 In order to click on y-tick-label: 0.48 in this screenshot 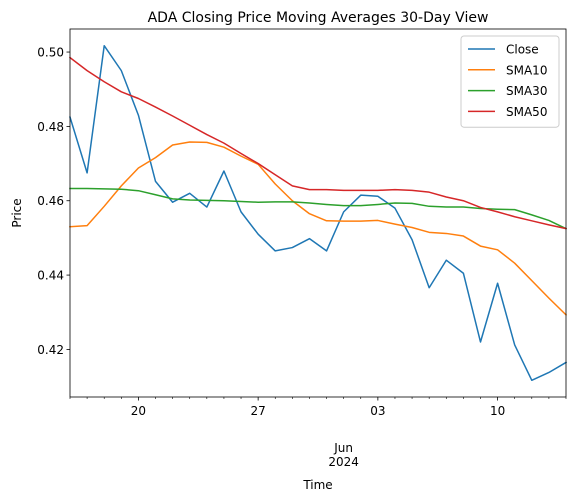, I will do `click(50, 127)`.